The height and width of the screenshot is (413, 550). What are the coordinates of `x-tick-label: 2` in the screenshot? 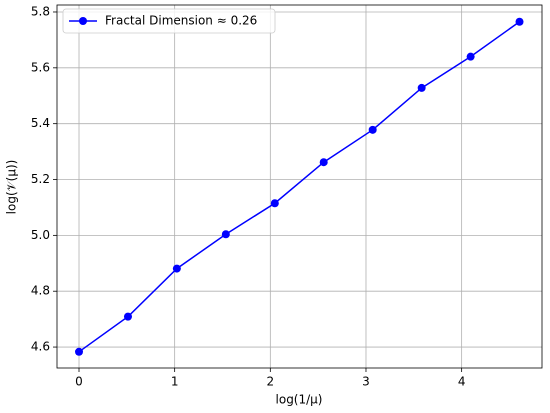 It's located at (271, 382).